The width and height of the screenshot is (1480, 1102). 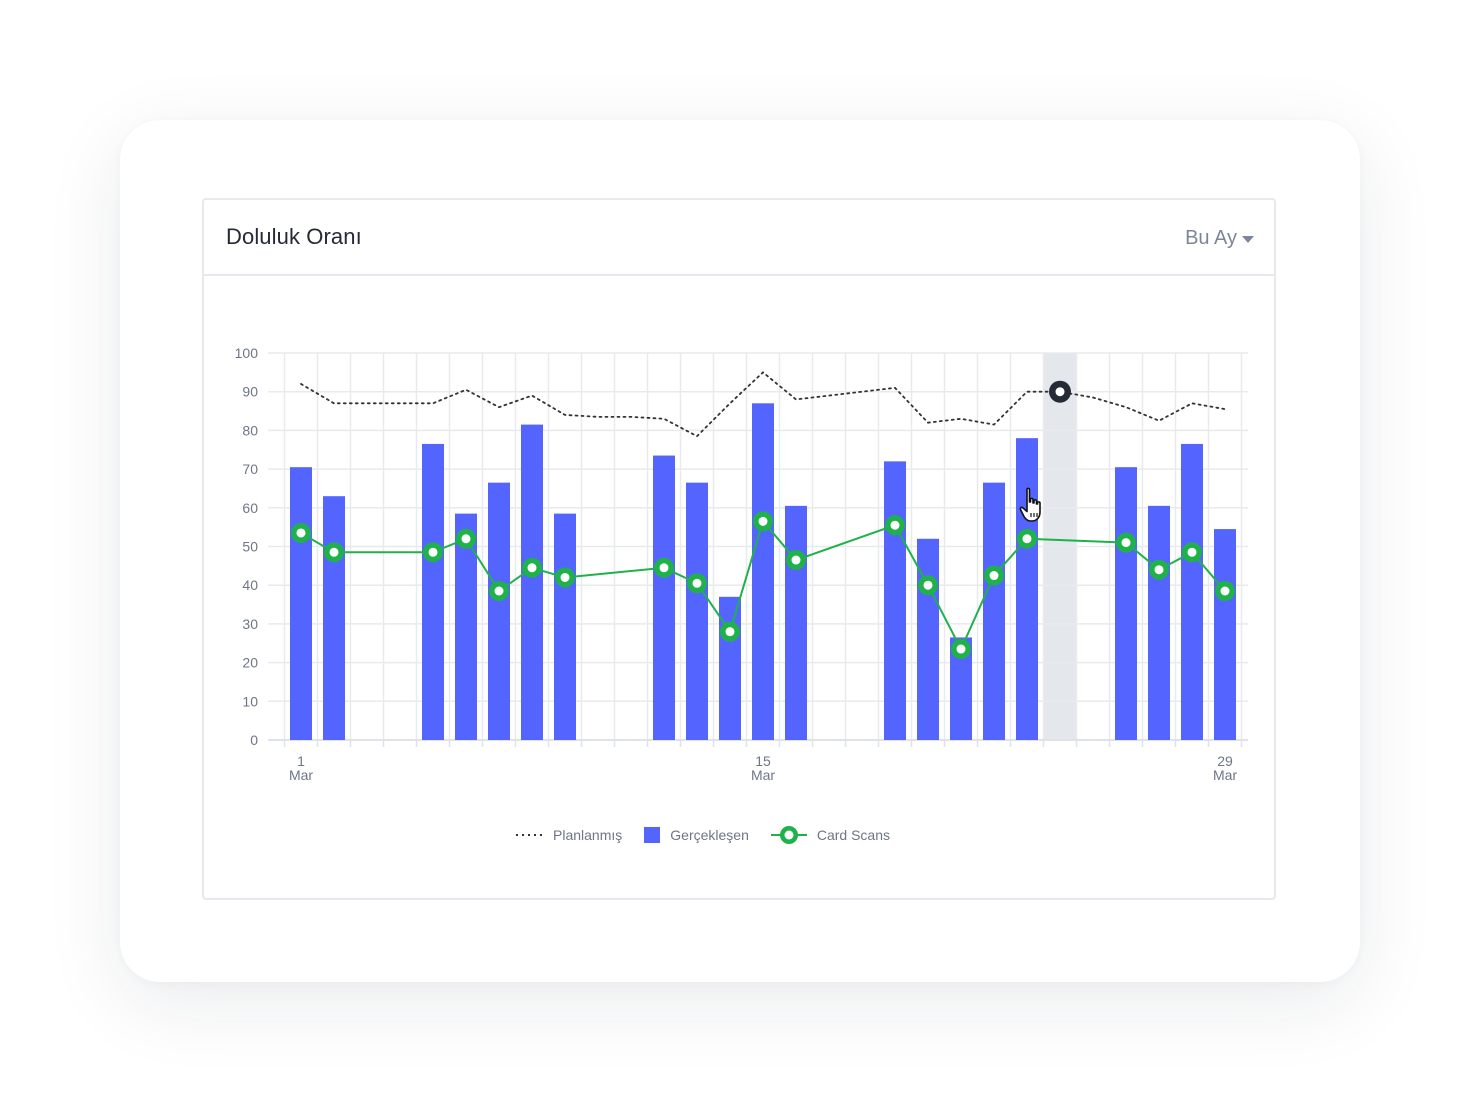 I want to click on legend-item-actual: Gerçekleşen, so click(x=696, y=835).